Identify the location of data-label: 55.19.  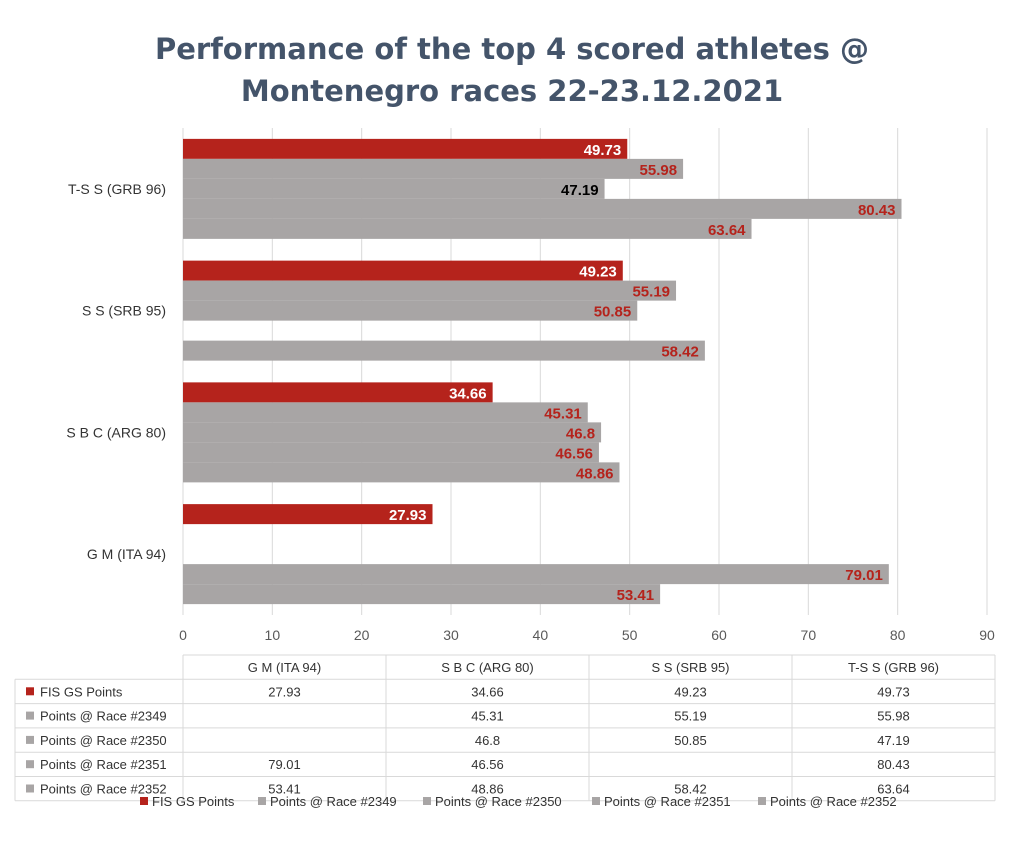
(651, 292).